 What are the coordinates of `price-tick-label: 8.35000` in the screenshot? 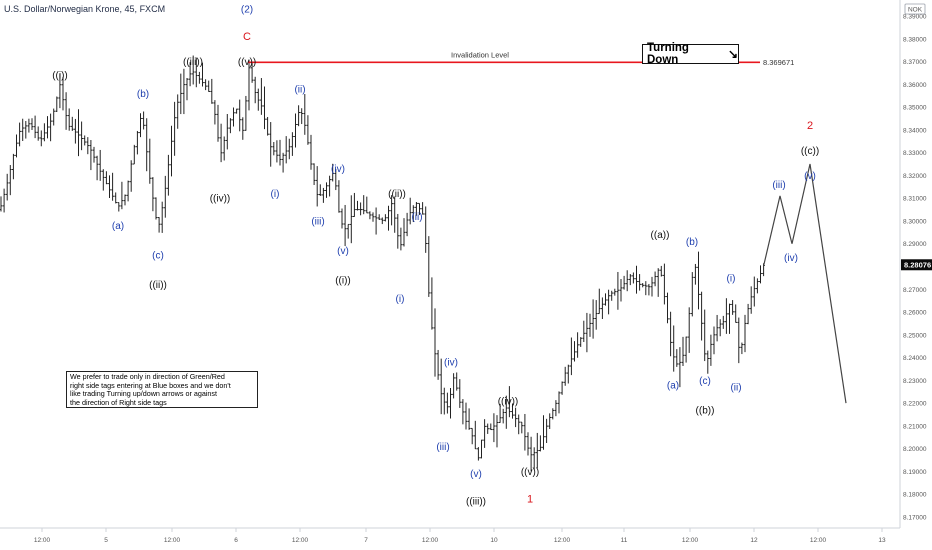 It's located at (915, 108).